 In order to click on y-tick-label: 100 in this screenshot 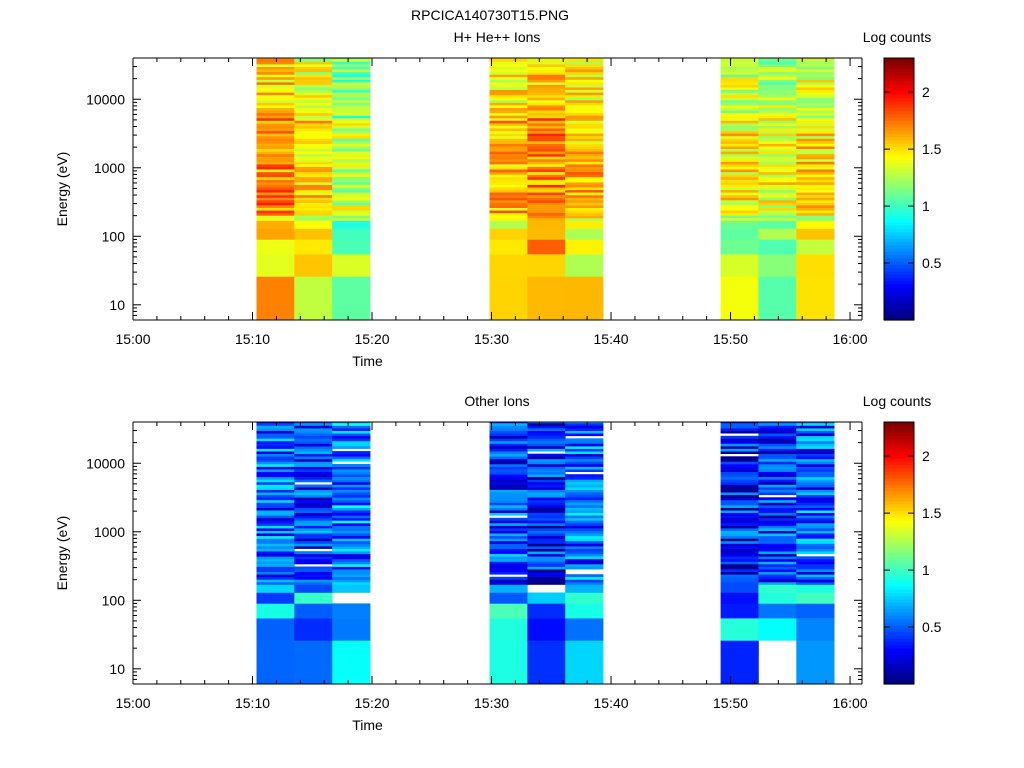, I will do `click(114, 600)`.